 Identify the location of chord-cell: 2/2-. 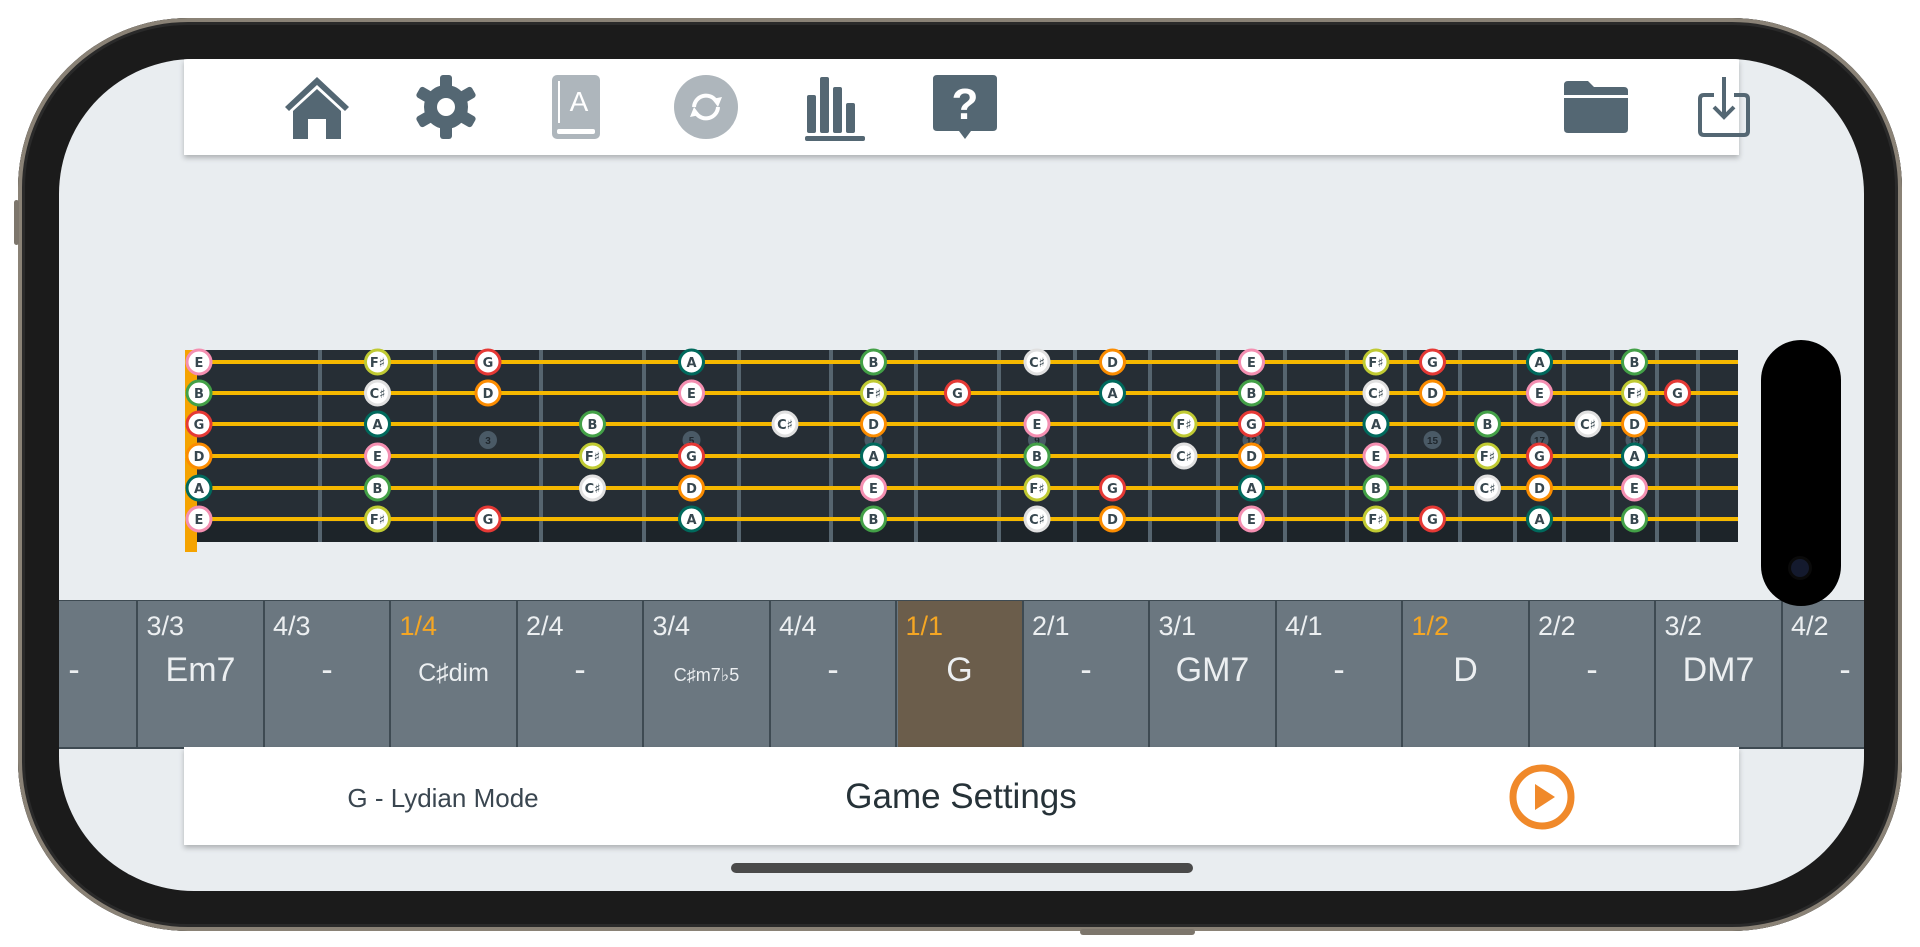
(1593, 674).